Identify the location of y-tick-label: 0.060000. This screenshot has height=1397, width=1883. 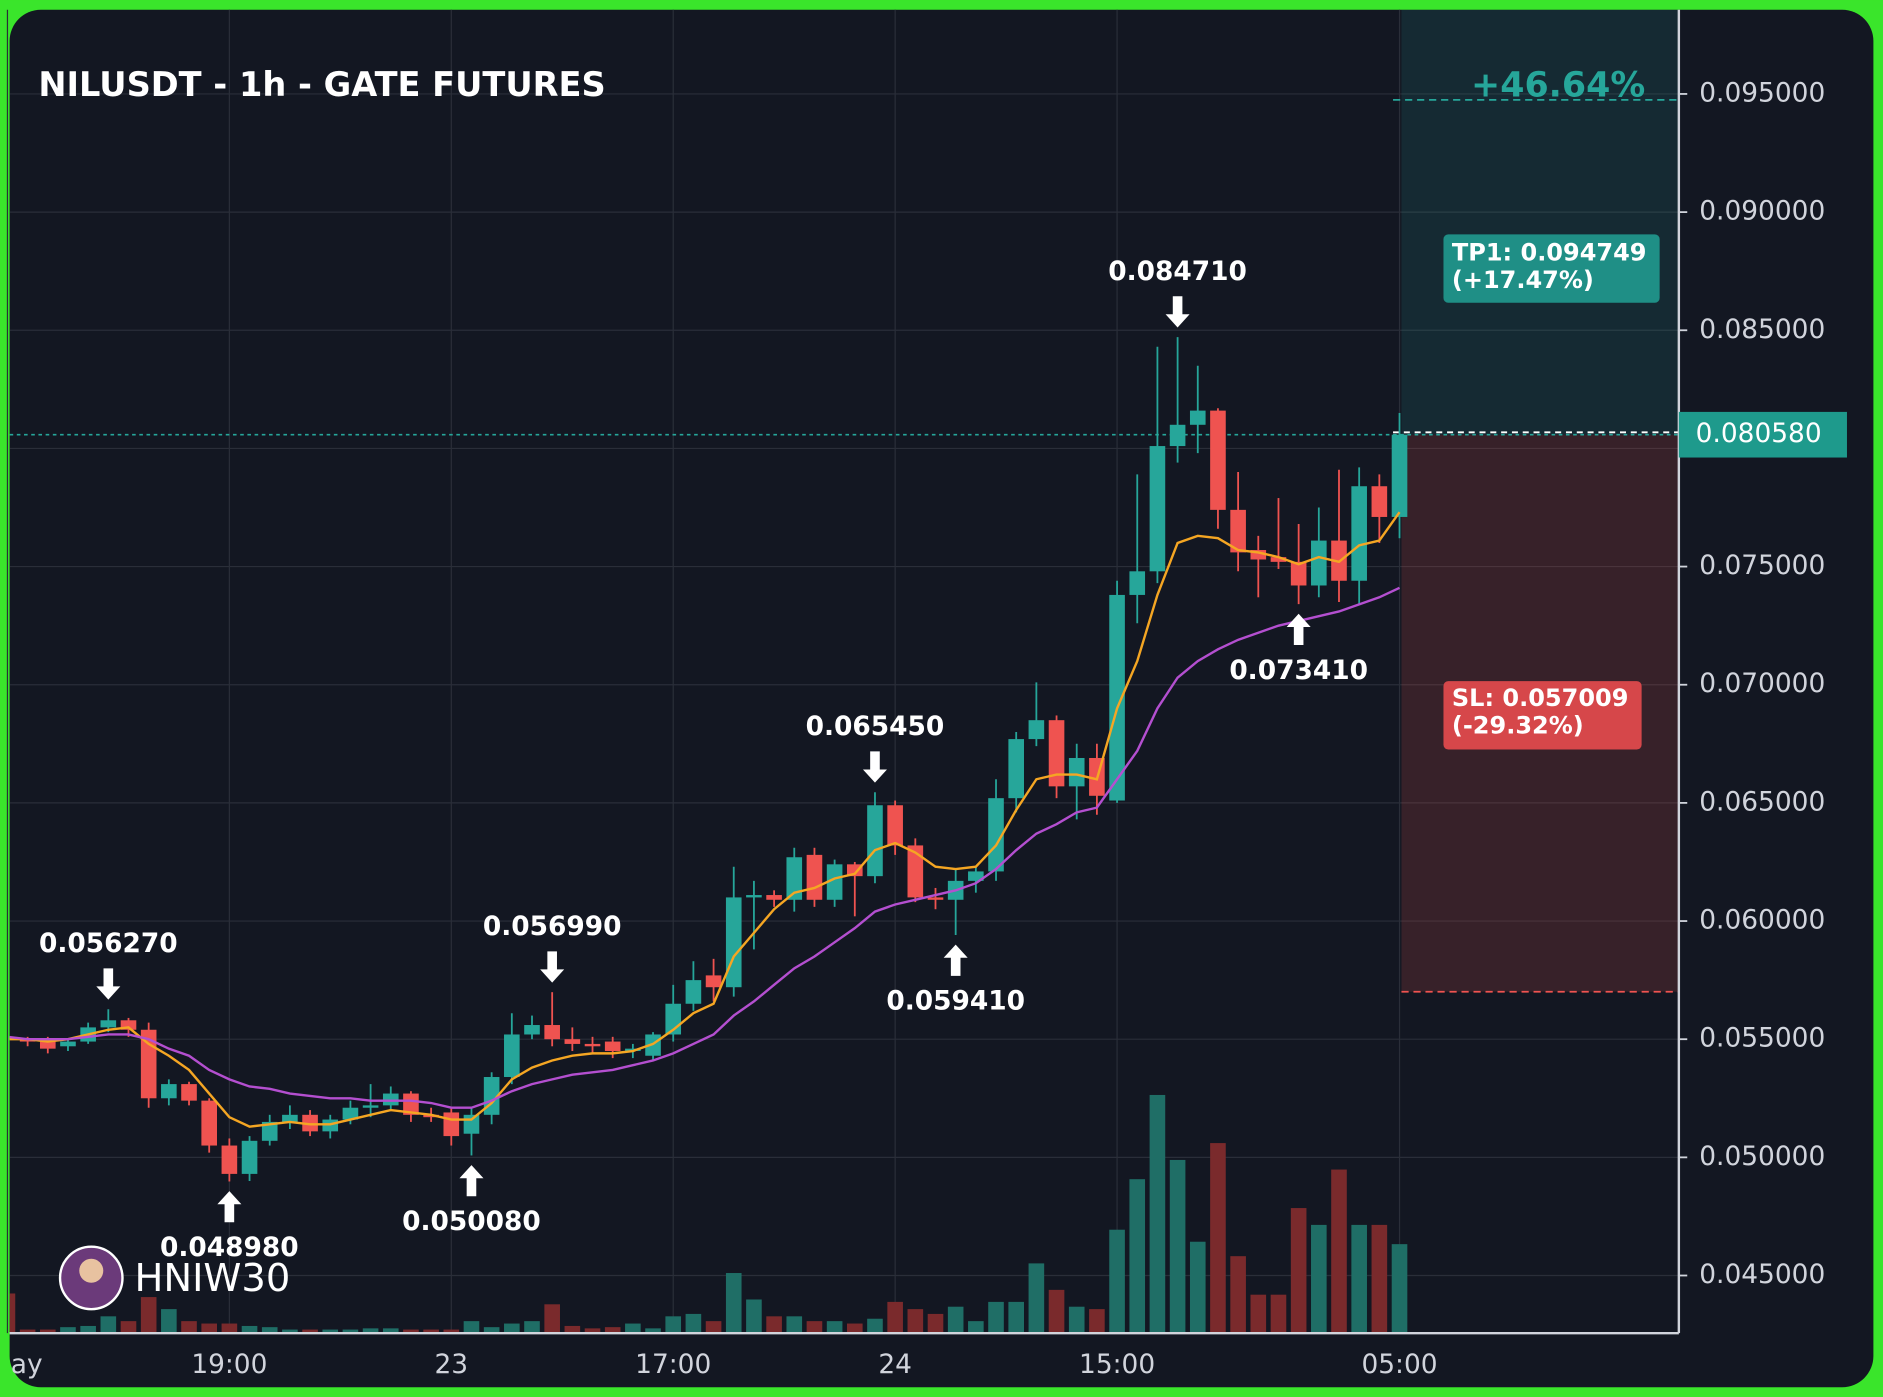
(1762, 920).